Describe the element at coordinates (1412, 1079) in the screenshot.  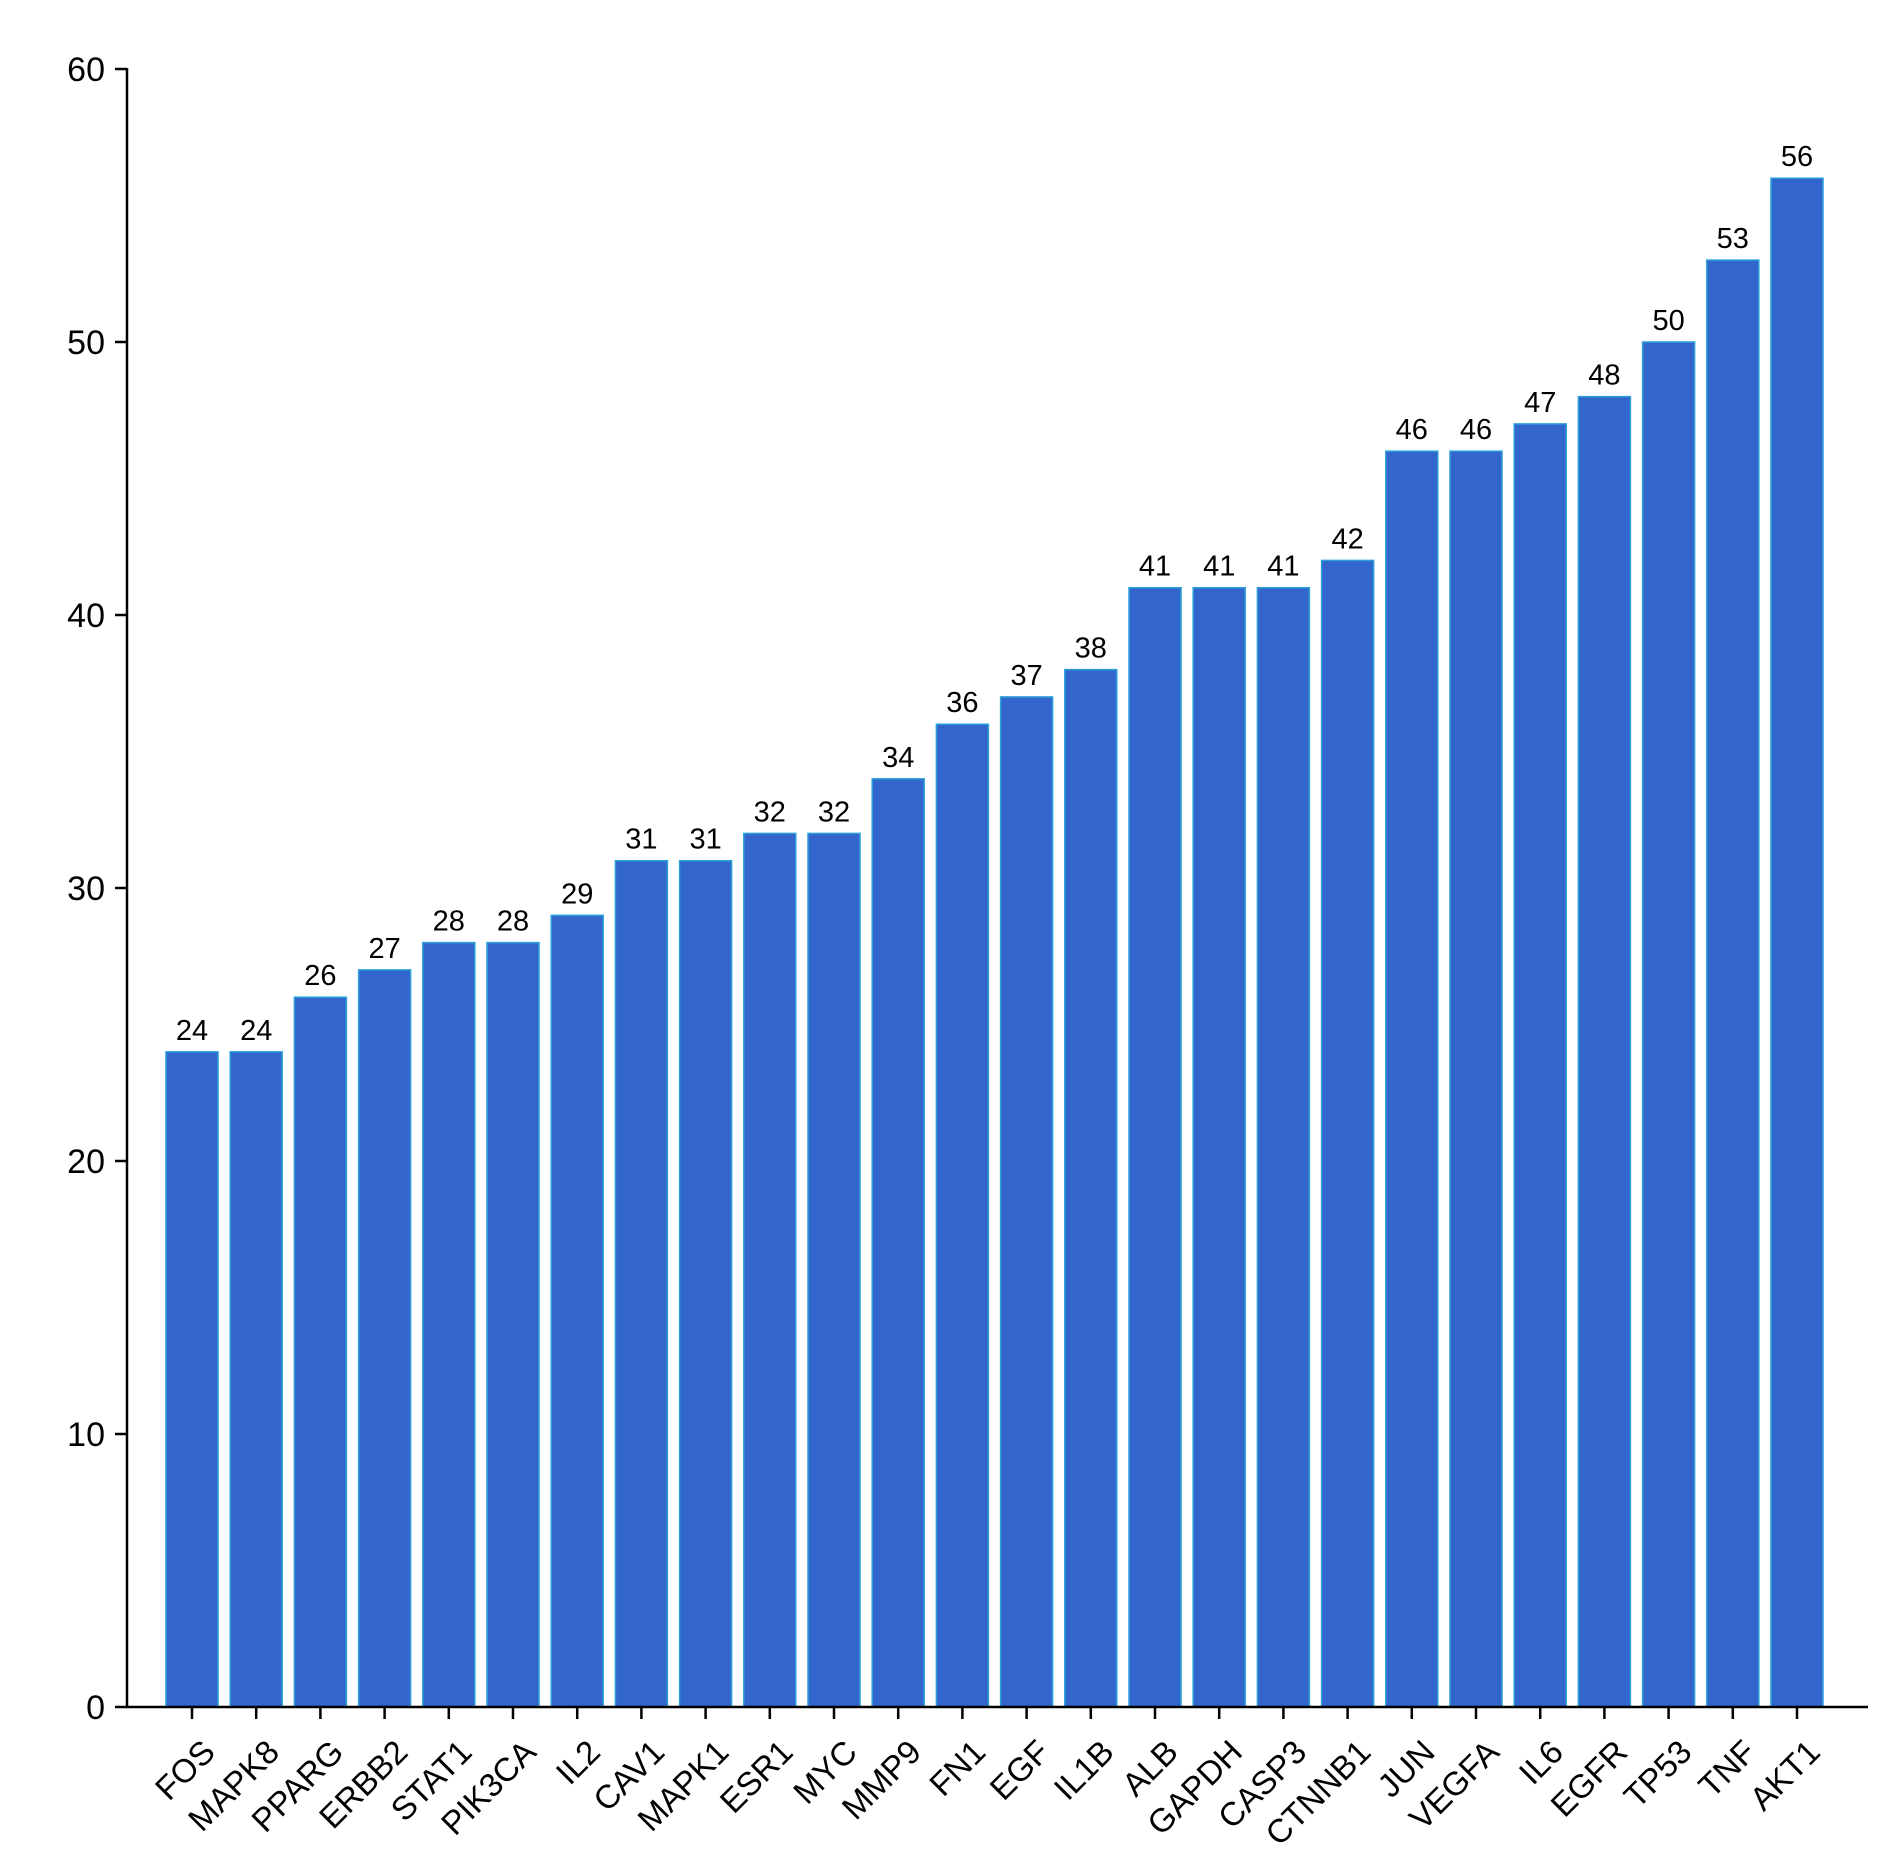
I see `bar-jun` at that location.